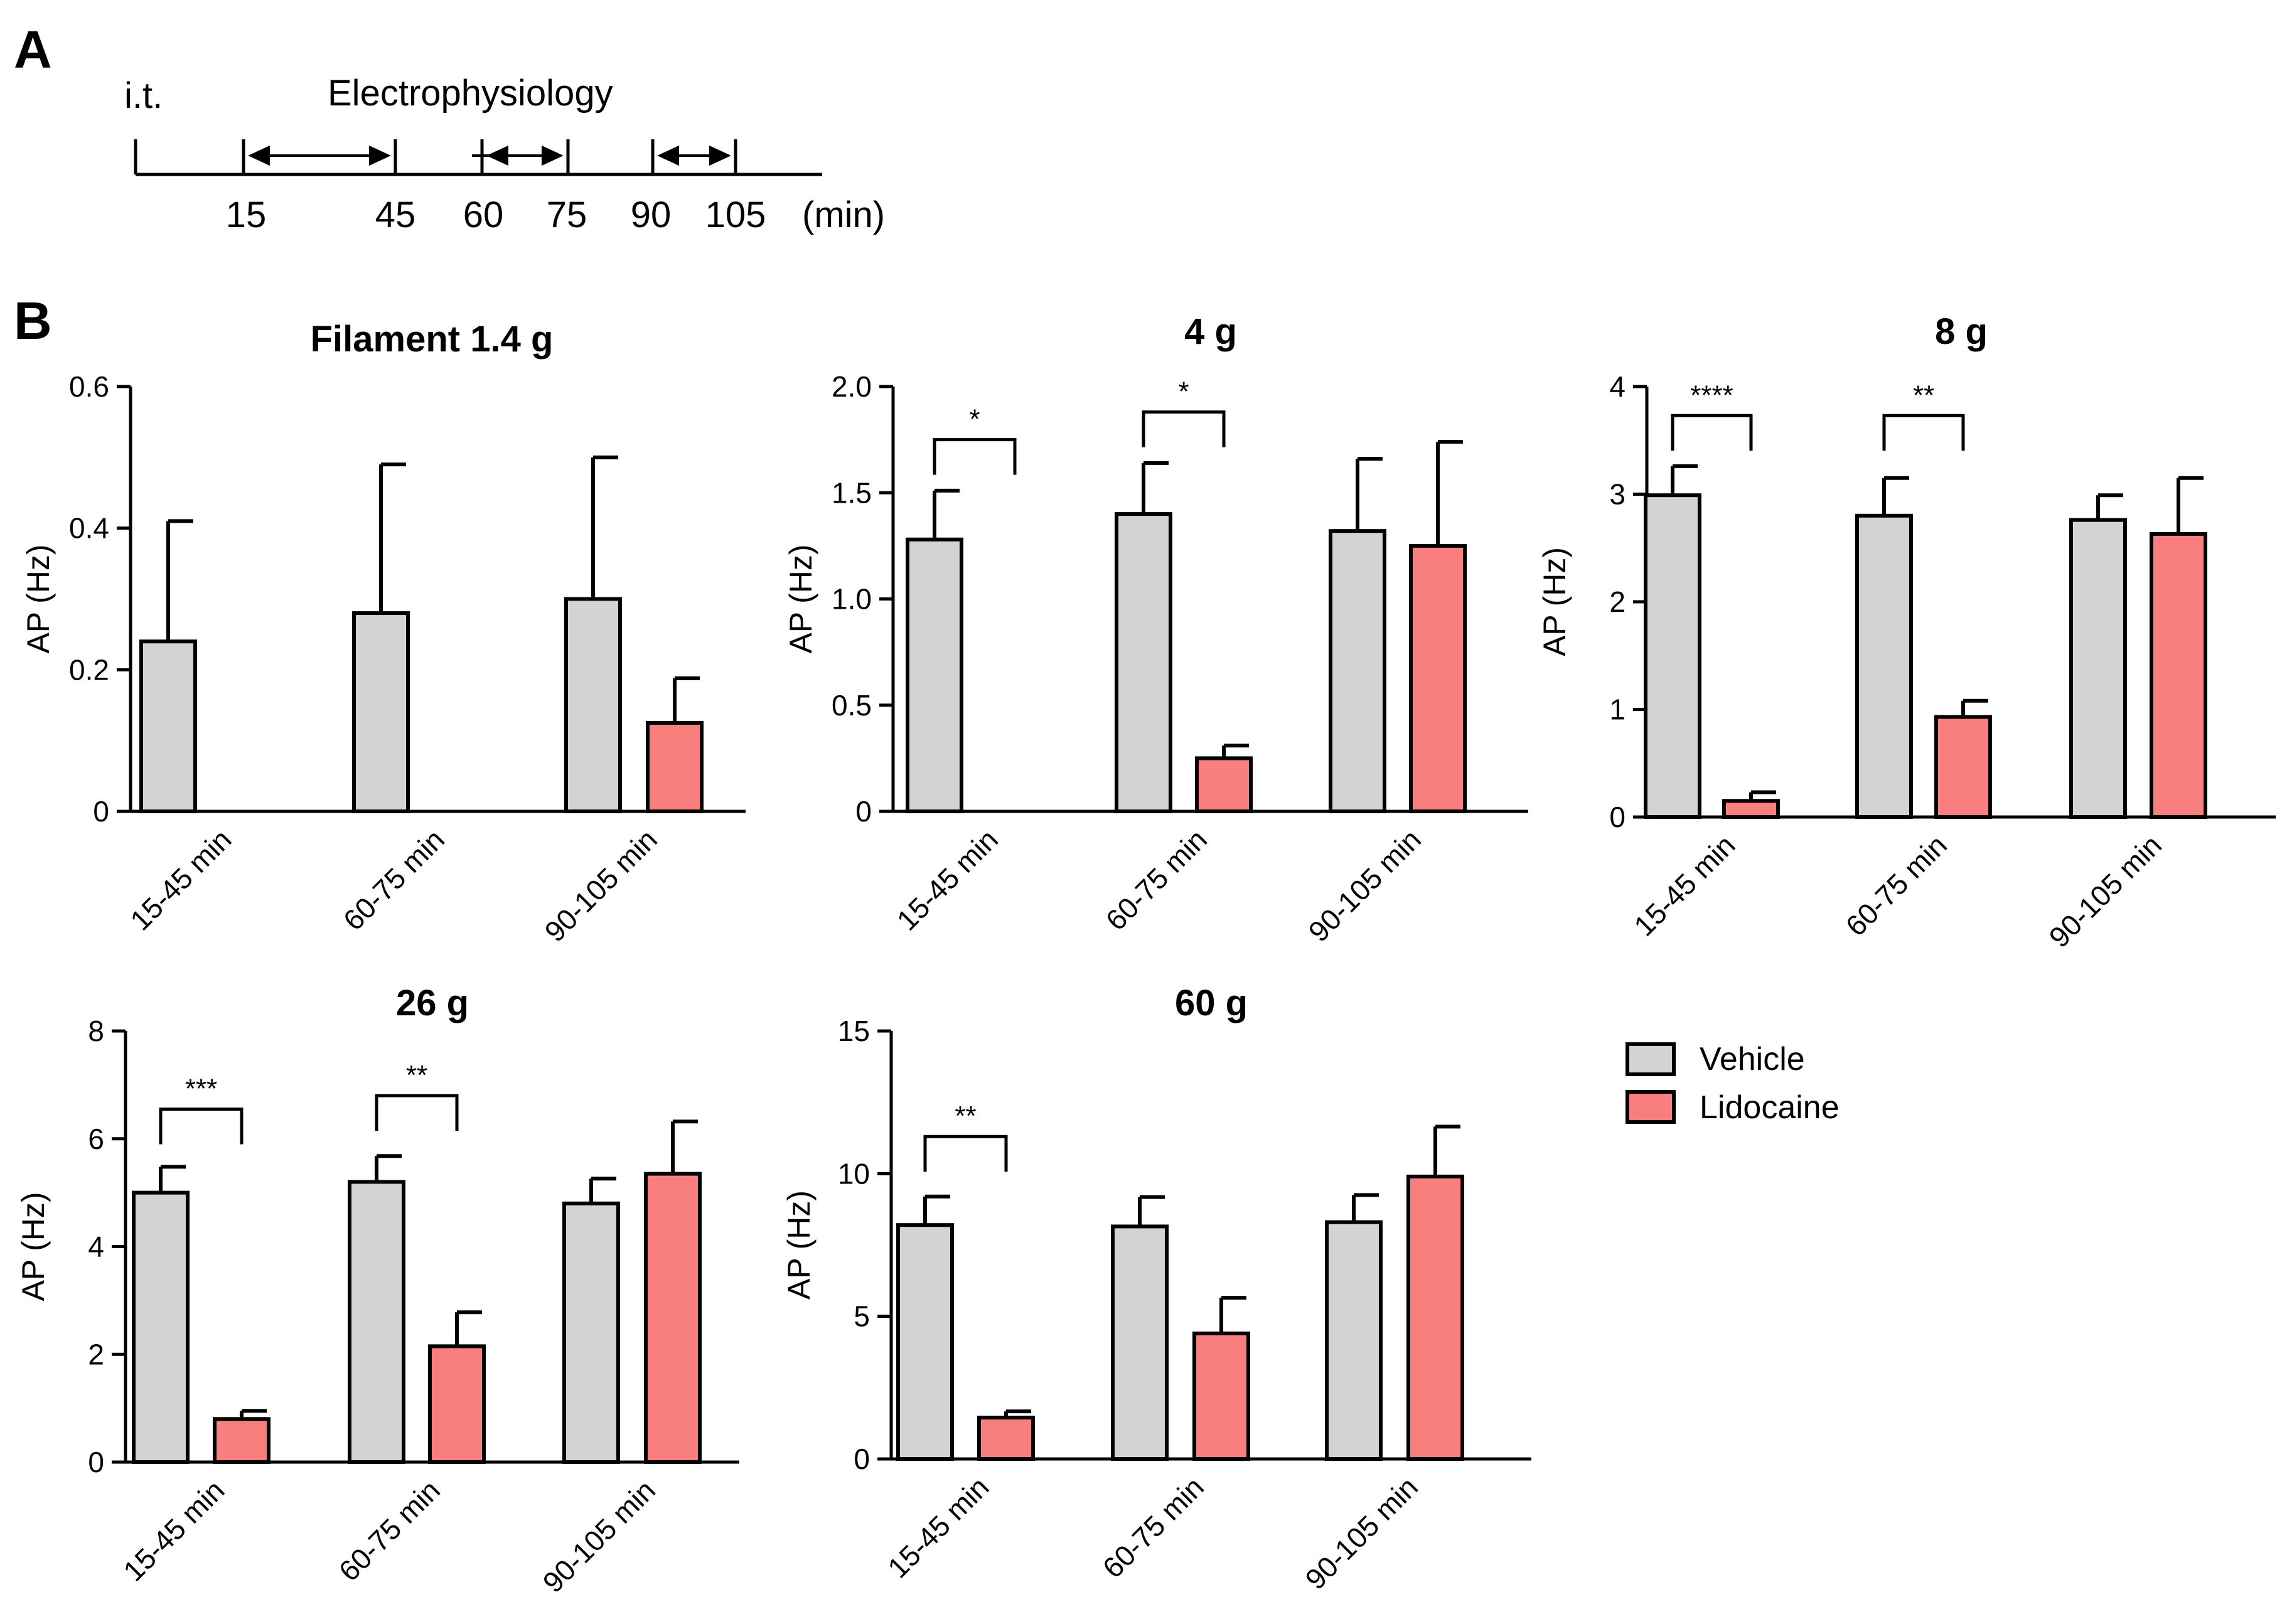 The height and width of the screenshot is (1624, 2287). Describe the element at coordinates (201, 1089) in the screenshot. I see `significance-label: ***` at that location.